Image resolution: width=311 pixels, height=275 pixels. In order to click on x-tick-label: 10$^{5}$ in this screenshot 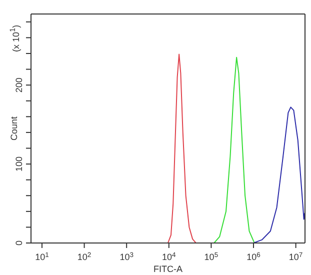, I will do `click(211, 257)`.